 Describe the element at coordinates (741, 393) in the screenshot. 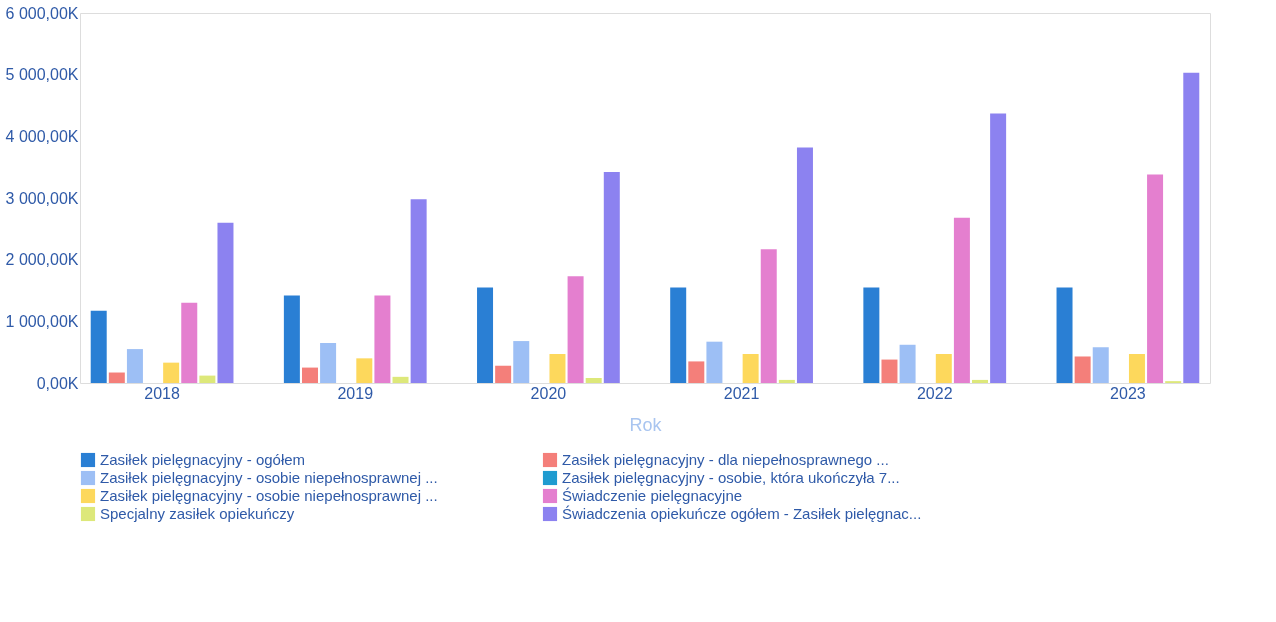

I see `x-tick-label: 2021` at that location.